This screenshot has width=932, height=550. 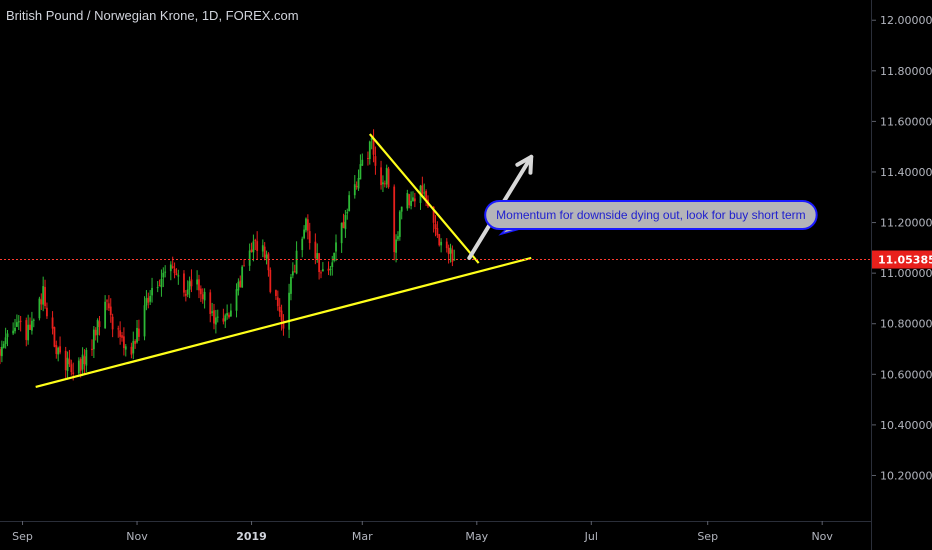 What do you see at coordinates (137, 536) in the screenshot?
I see `time-tick-label: Nov` at bounding box center [137, 536].